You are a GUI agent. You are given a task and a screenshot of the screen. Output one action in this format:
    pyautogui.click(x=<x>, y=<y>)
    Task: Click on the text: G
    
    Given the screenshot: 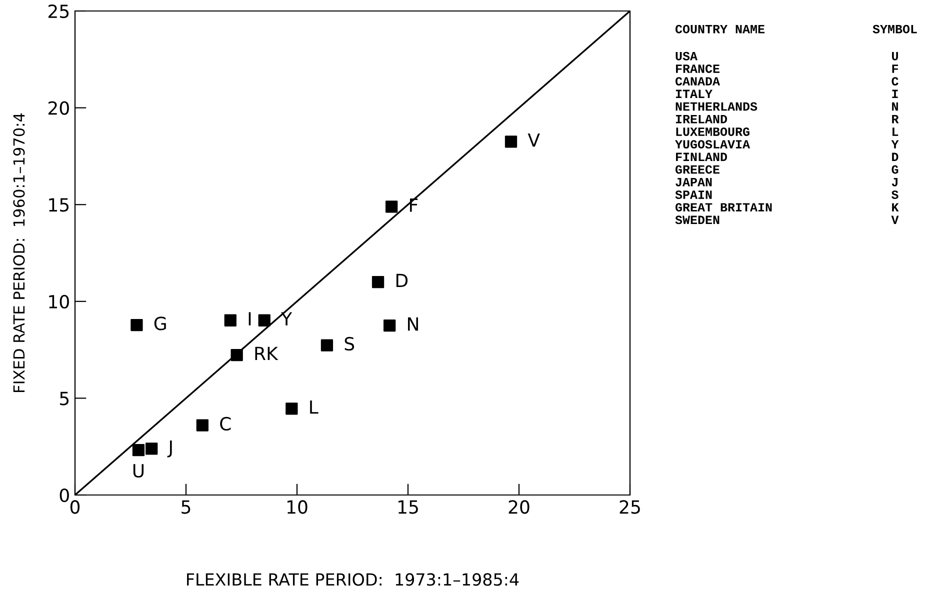 What is the action you would take?
    pyautogui.click(x=895, y=169)
    